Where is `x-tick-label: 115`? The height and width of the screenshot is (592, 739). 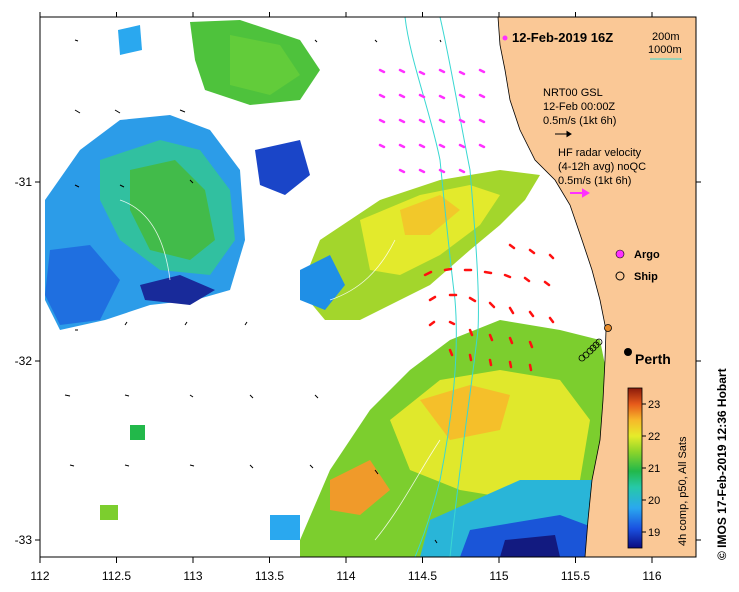 x-tick-label: 115 is located at coordinates (498, 576).